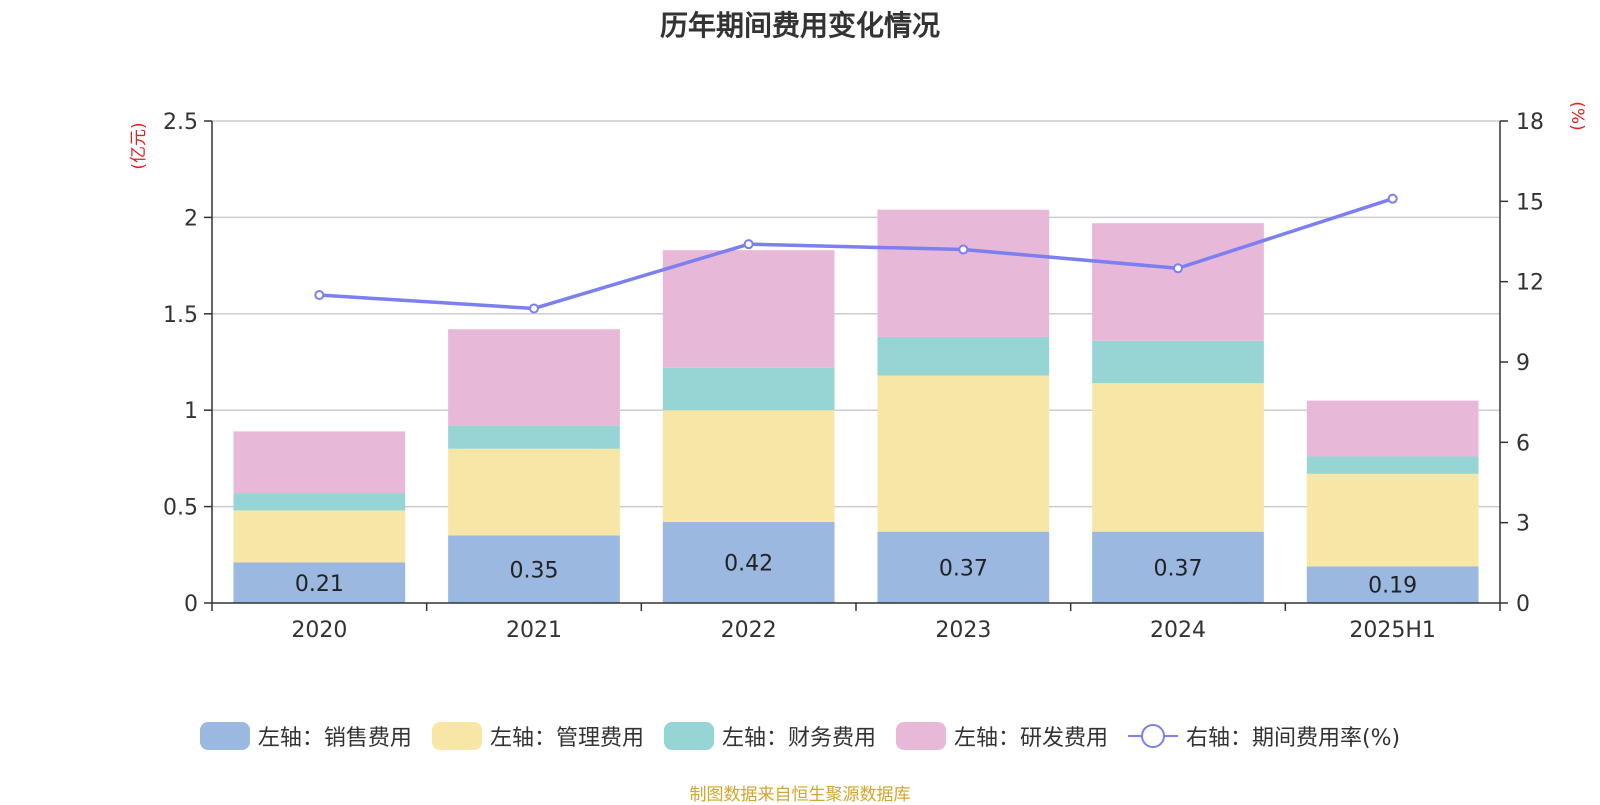 The height and width of the screenshot is (805, 1600). Describe the element at coordinates (180, 315) in the screenshot. I see `left-tick-label: 1.5` at that location.